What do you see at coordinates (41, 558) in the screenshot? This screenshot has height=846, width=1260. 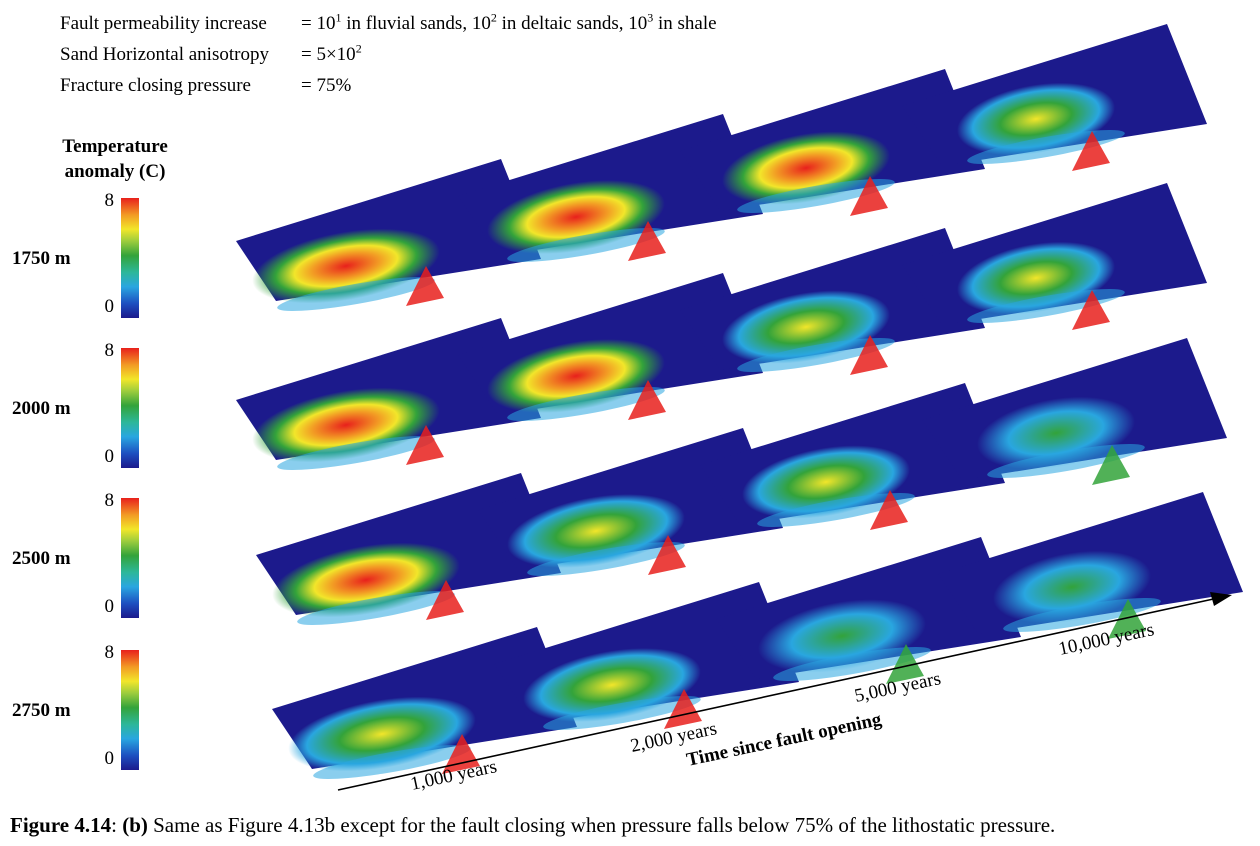 I see `depth-label: 2500 m` at bounding box center [41, 558].